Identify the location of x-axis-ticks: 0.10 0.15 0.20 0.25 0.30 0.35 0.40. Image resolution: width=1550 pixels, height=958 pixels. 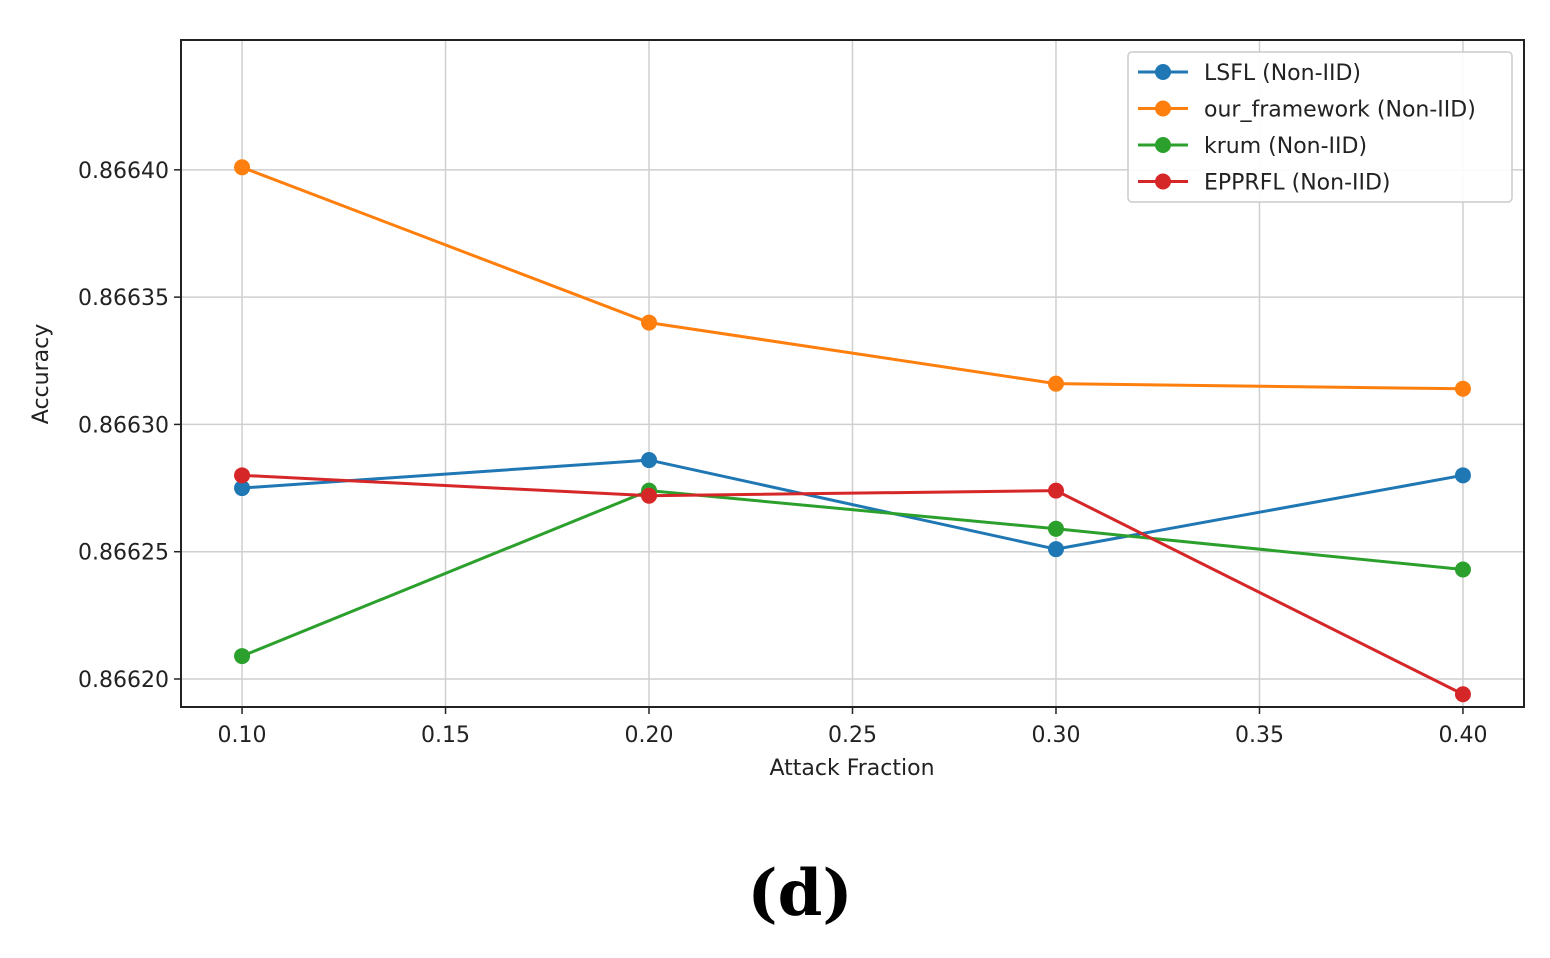
(852, 727).